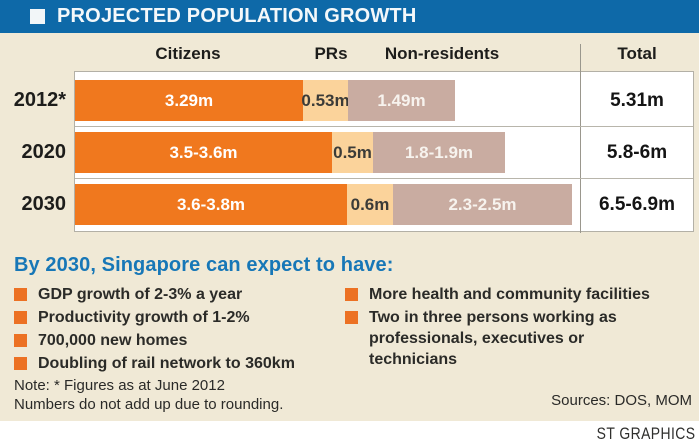  What do you see at coordinates (204, 265) in the screenshot?
I see `section-heading: By 2030, Singapore can expect to have:` at bounding box center [204, 265].